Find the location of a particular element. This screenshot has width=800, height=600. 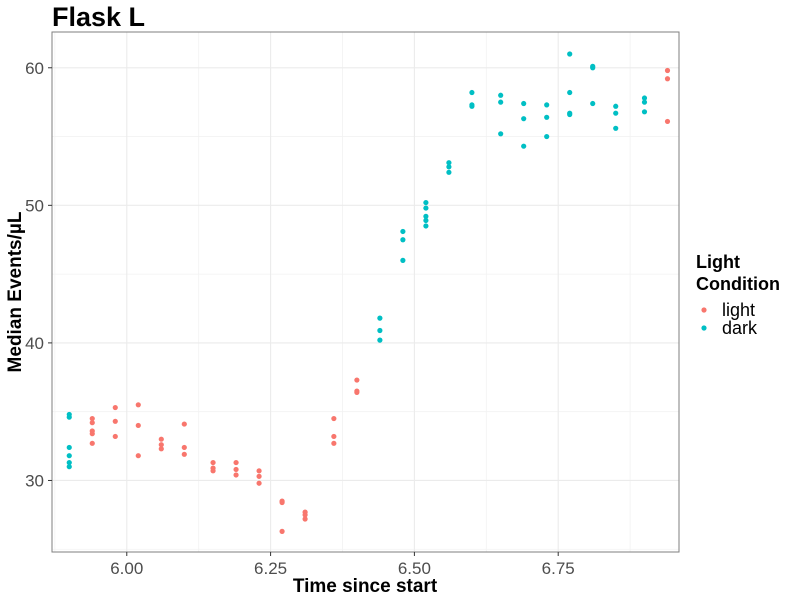

x-tick-label: 6.75 is located at coordinates (558, 568).